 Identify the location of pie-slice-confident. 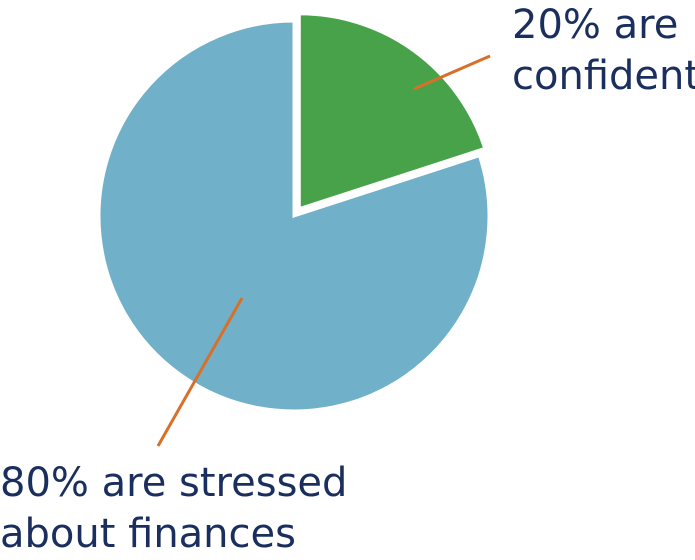
(392, 111).